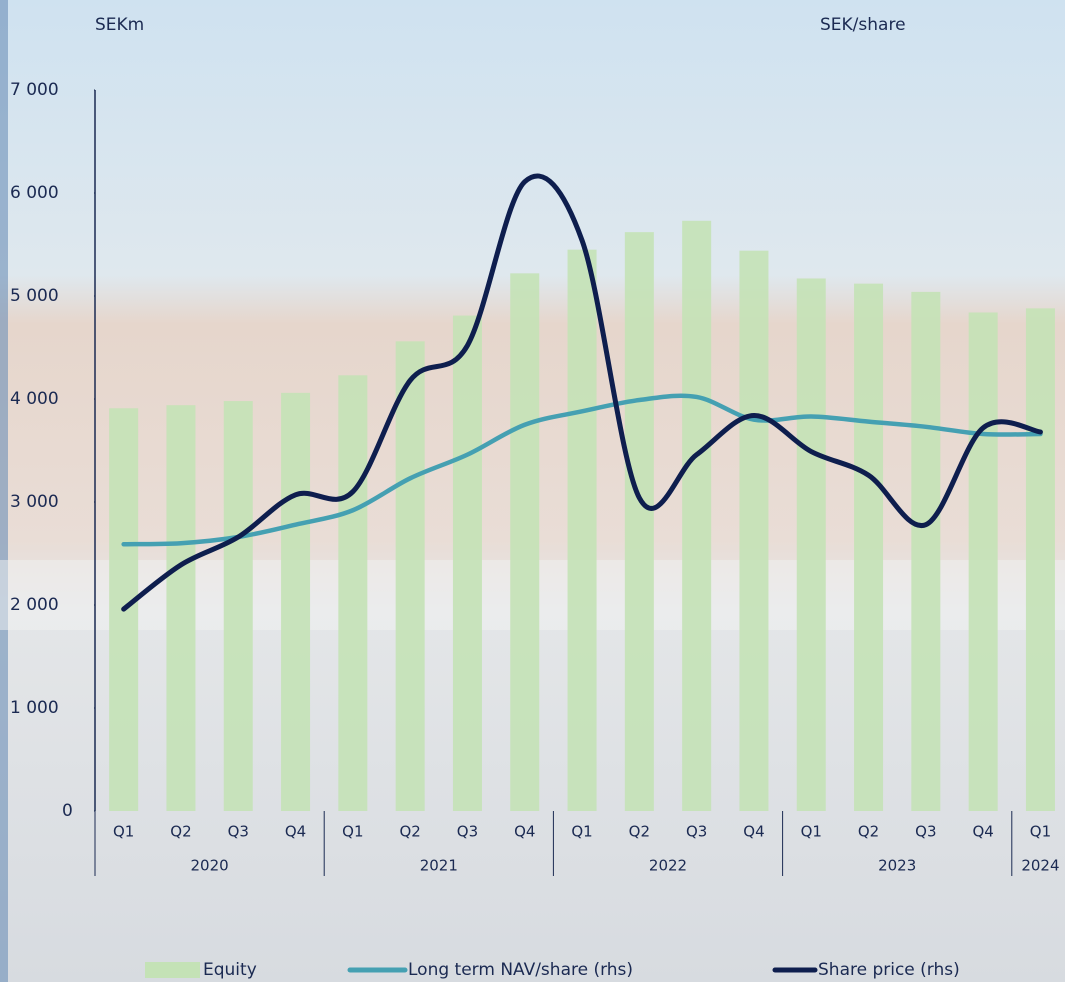  I want to click on y-tick-label: 3 000, so click(34, 502).